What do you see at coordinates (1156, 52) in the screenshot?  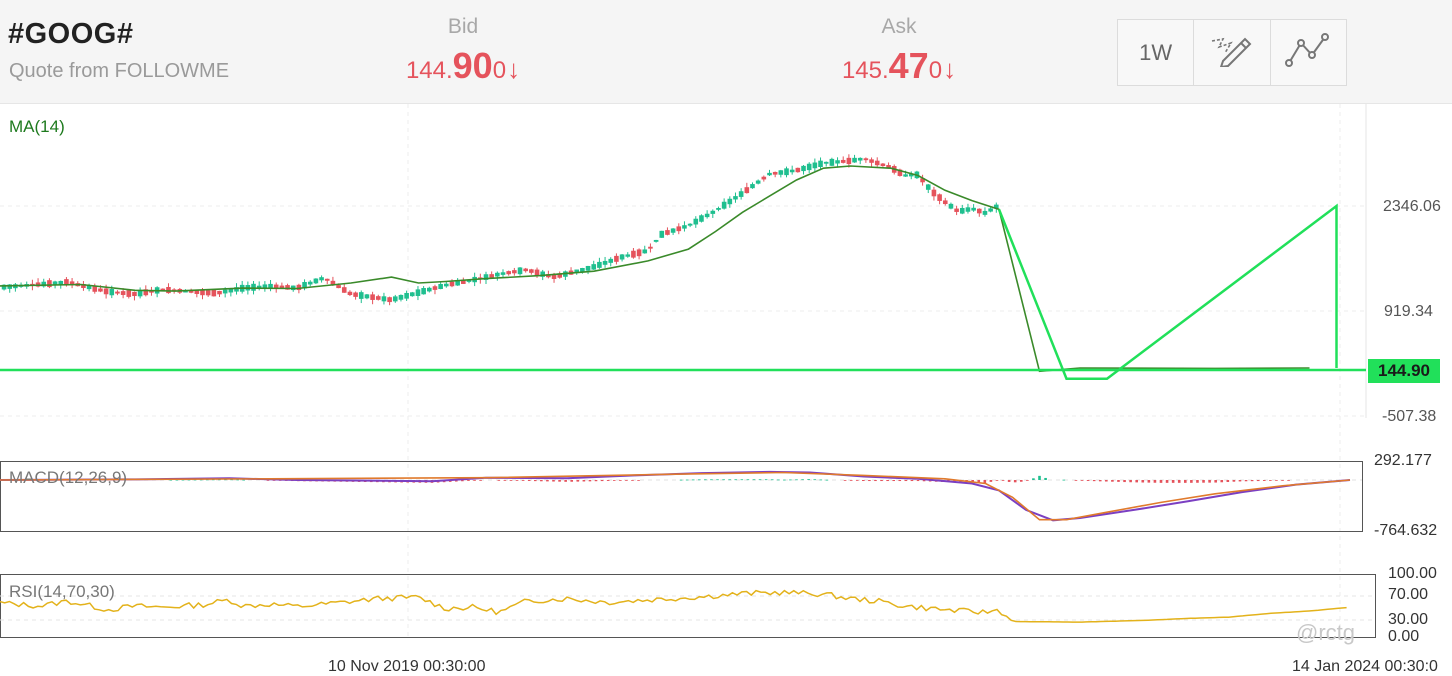 I see `timeframe-button: 1W` at bounding box center [1156, 52].